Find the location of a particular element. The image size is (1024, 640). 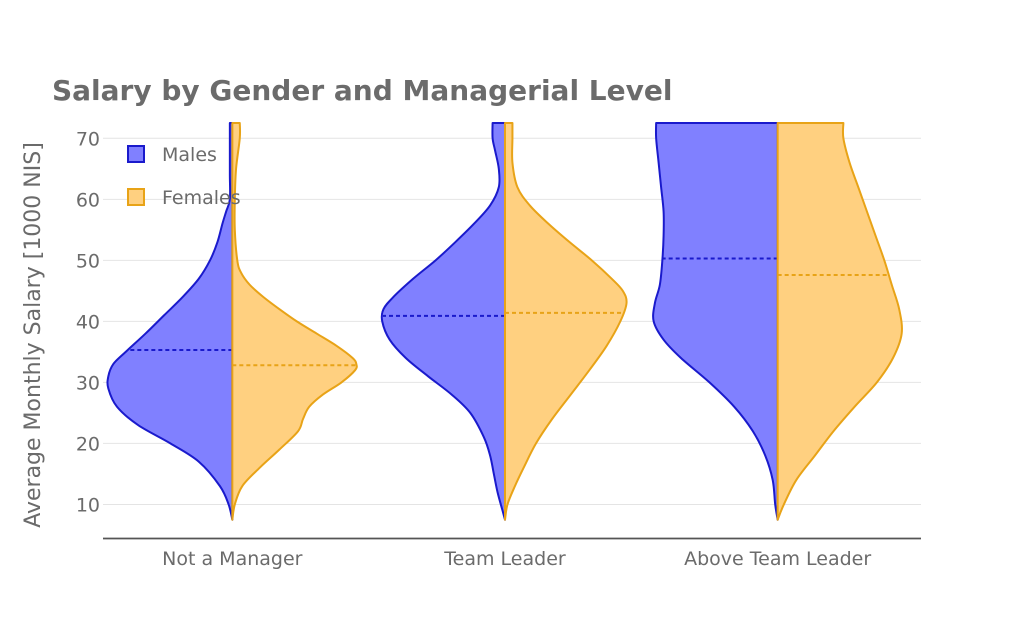

violin-females-not-a-manager is located at coordinates (294, 321).